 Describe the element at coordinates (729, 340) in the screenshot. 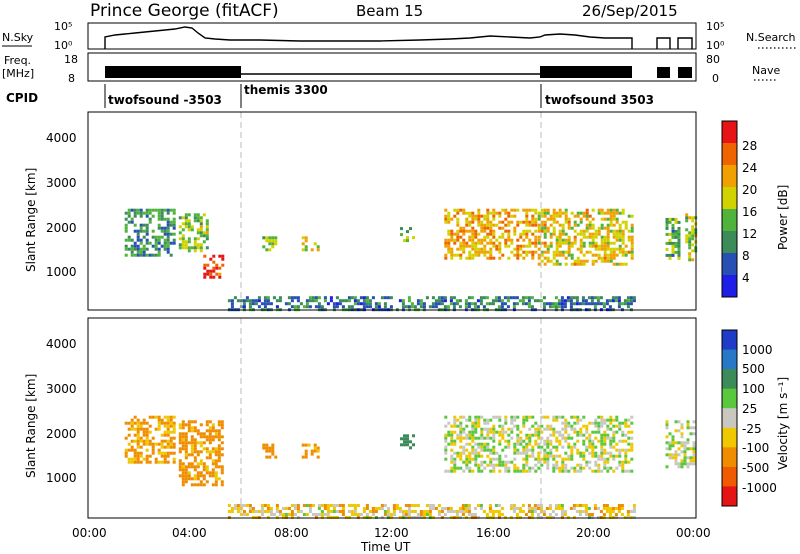

I see `velocity-cbar-swatch` at that location.